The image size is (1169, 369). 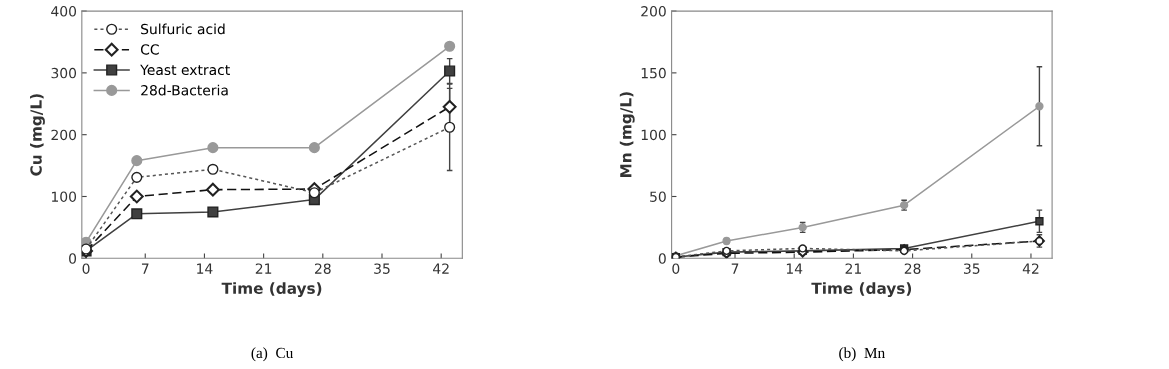 I want to click on legend-label: 28d-Bacteria, so click(x=184, y=90).